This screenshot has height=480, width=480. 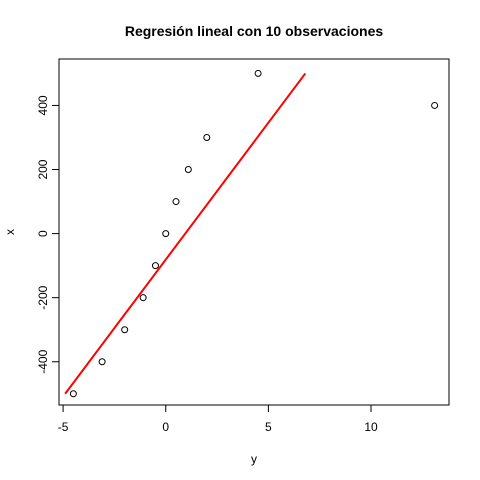 What do you see at coordinates (268, 427) in the screenshot?
I see `x-tick-label: 5` at bounding box center [268, 427].